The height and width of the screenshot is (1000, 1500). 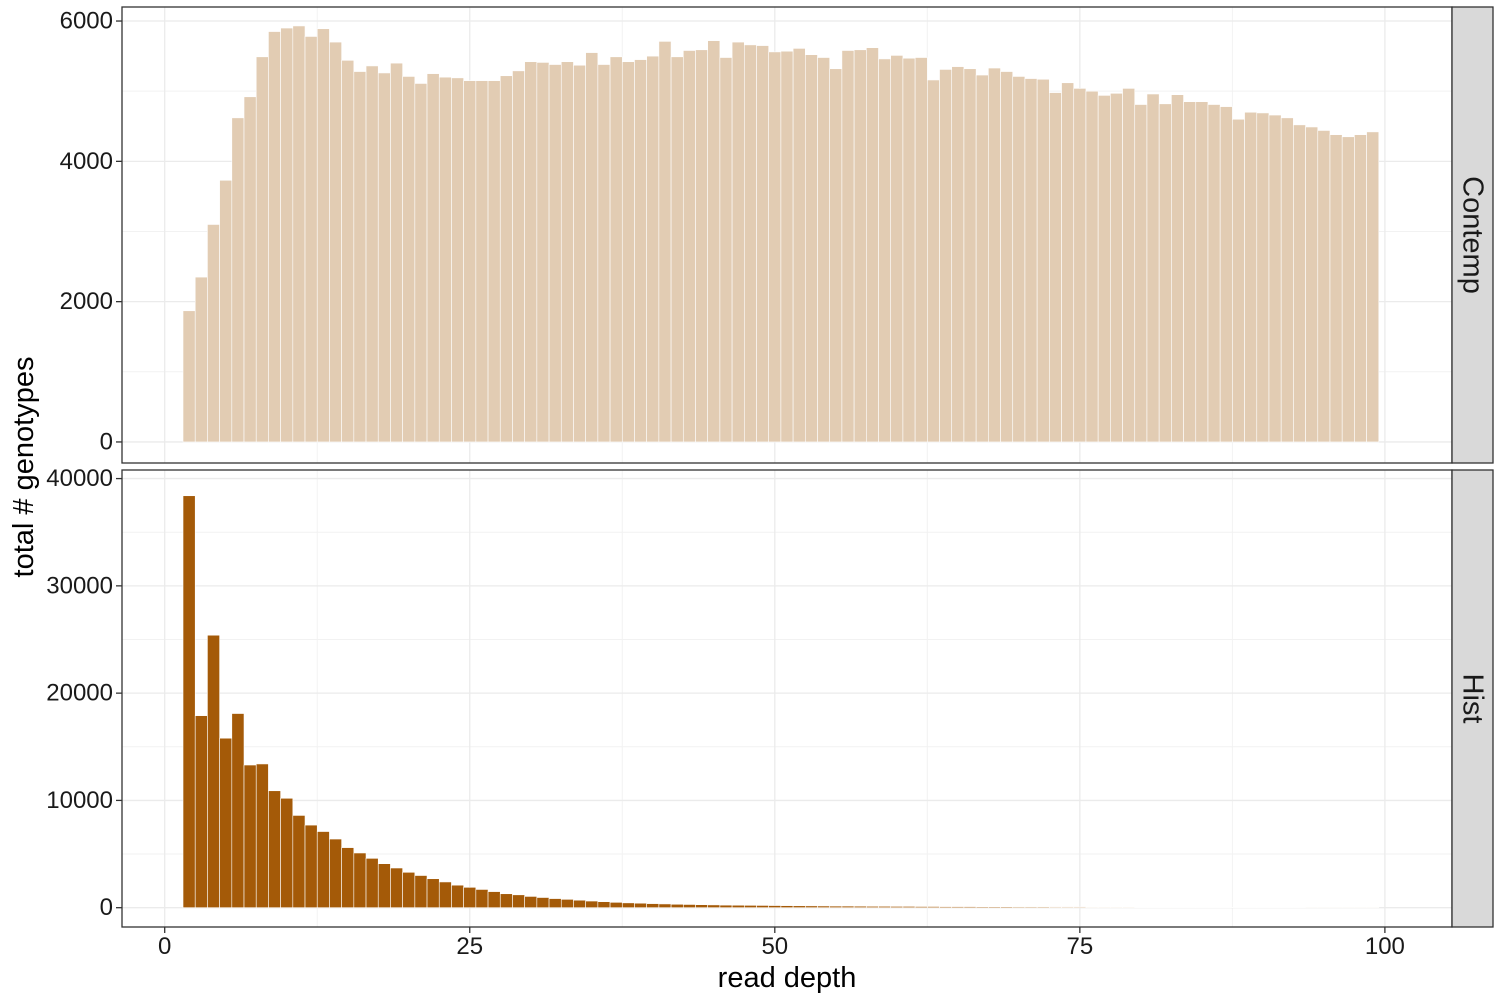 I want to click on strip-background-hist, so click(x=1472, y=698).